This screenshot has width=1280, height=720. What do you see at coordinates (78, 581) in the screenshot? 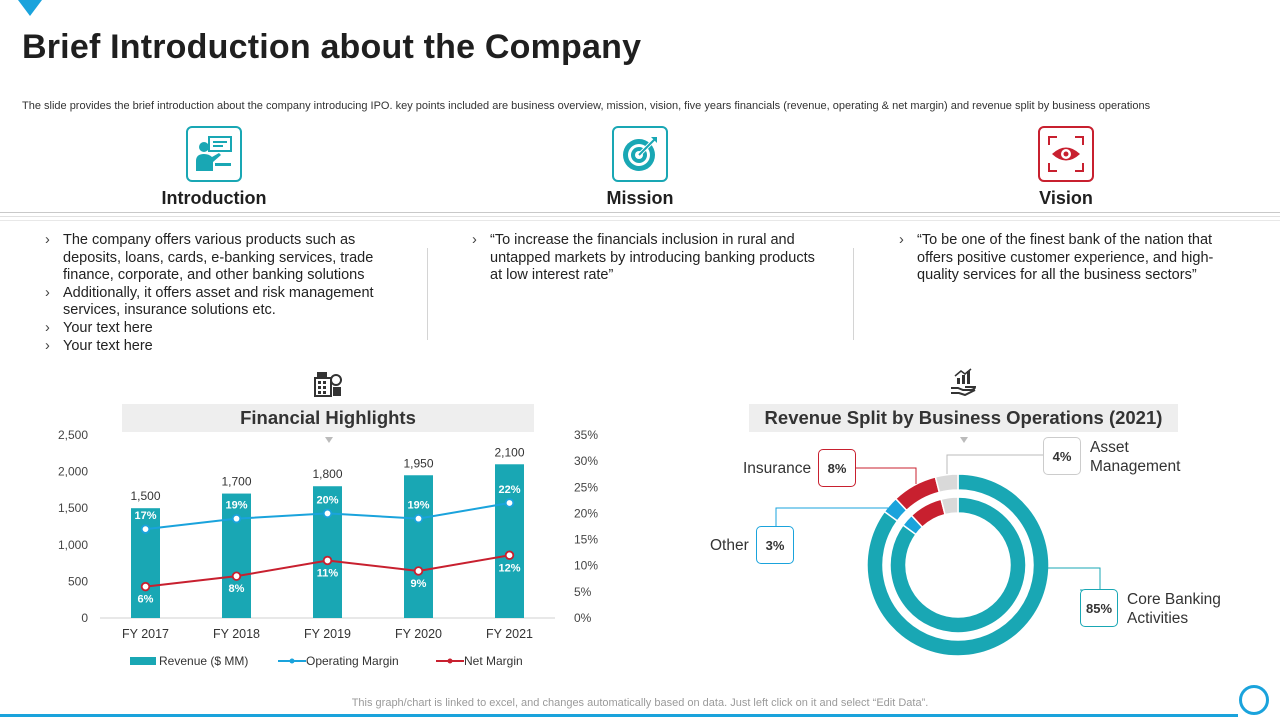
I see `y-tick-label: 500` at bounding box center [78, 581].